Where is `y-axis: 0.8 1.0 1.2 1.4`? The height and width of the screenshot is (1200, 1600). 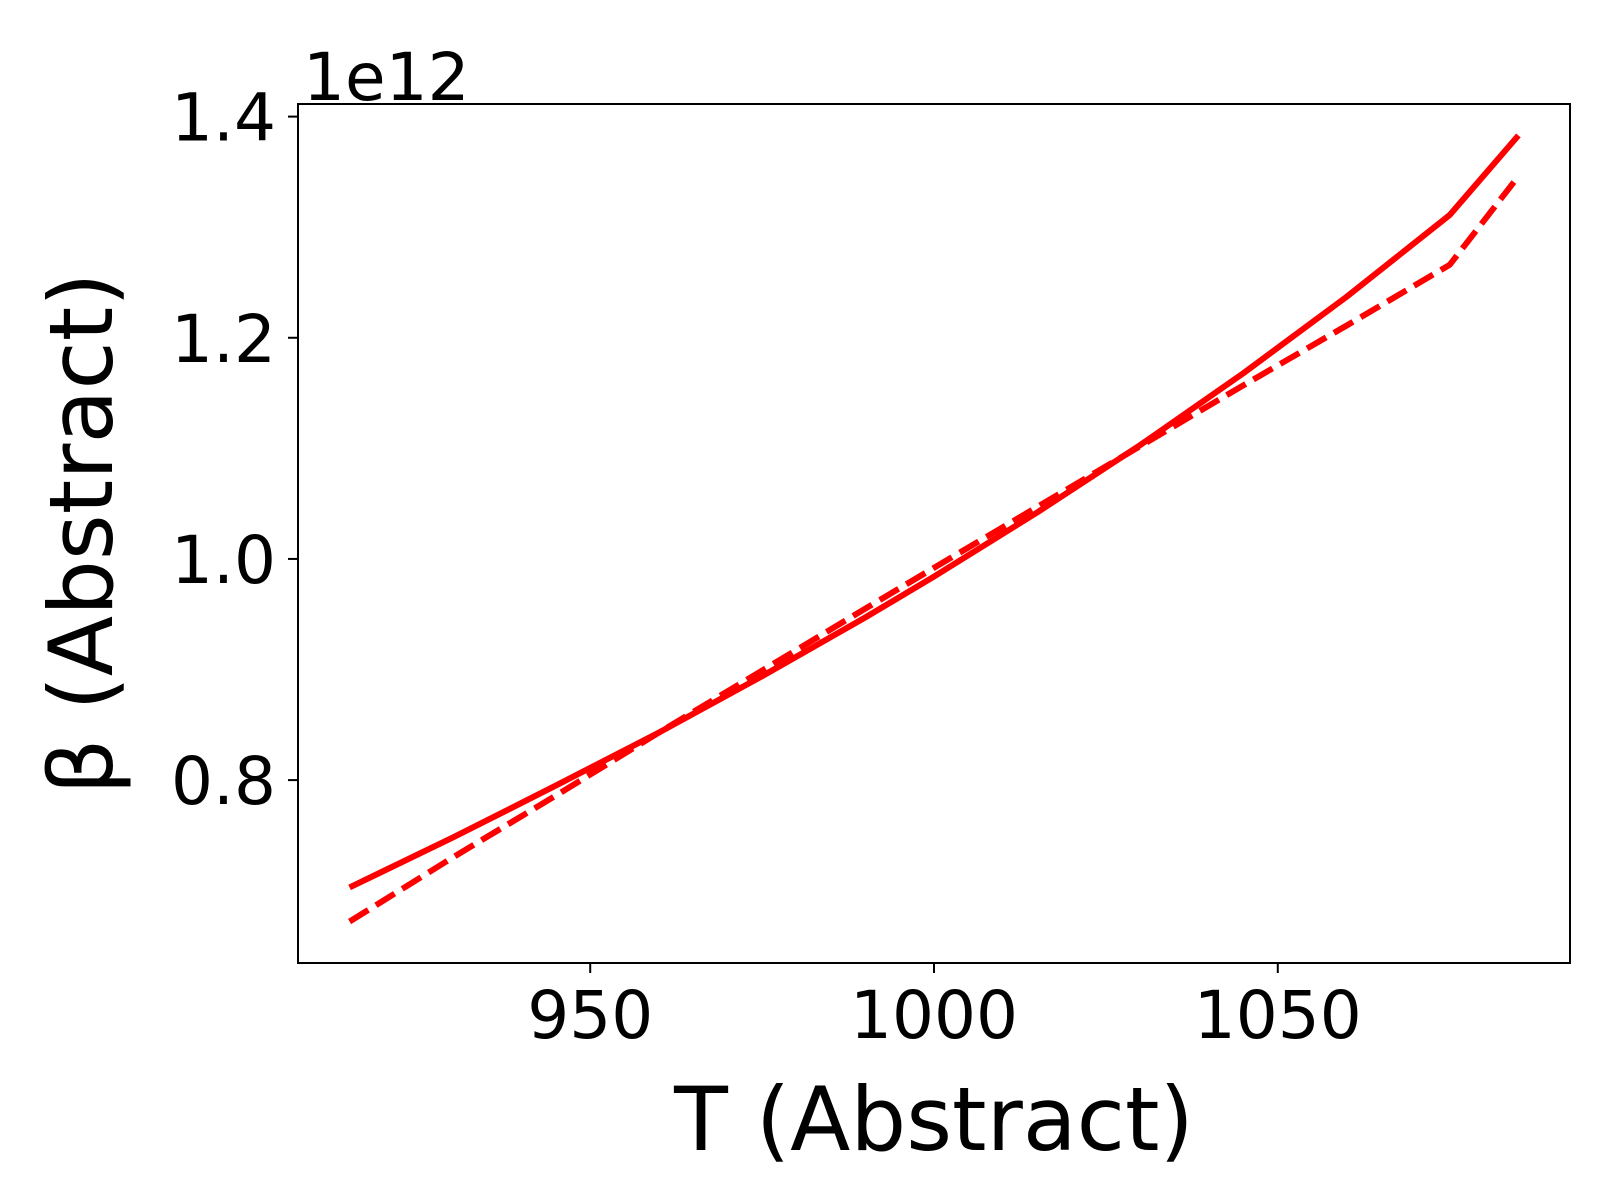
y-axis: 0.8 1.0 1.2 1.4 is located at coordinates (234, 450).